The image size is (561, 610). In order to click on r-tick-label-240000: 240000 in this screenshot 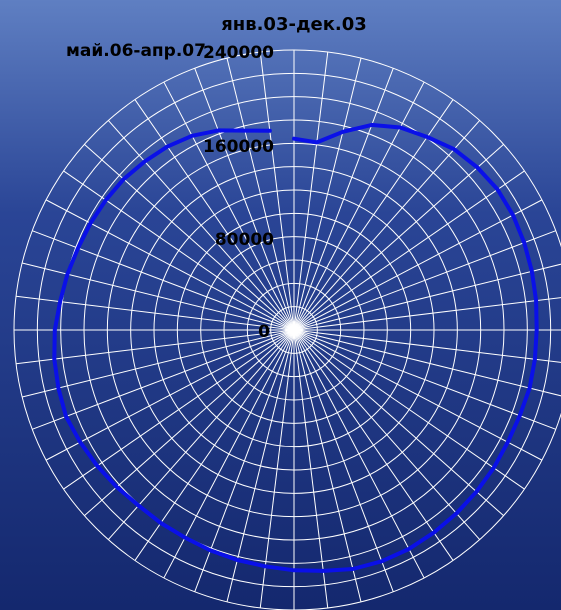, I will do `click(238, 53)`.